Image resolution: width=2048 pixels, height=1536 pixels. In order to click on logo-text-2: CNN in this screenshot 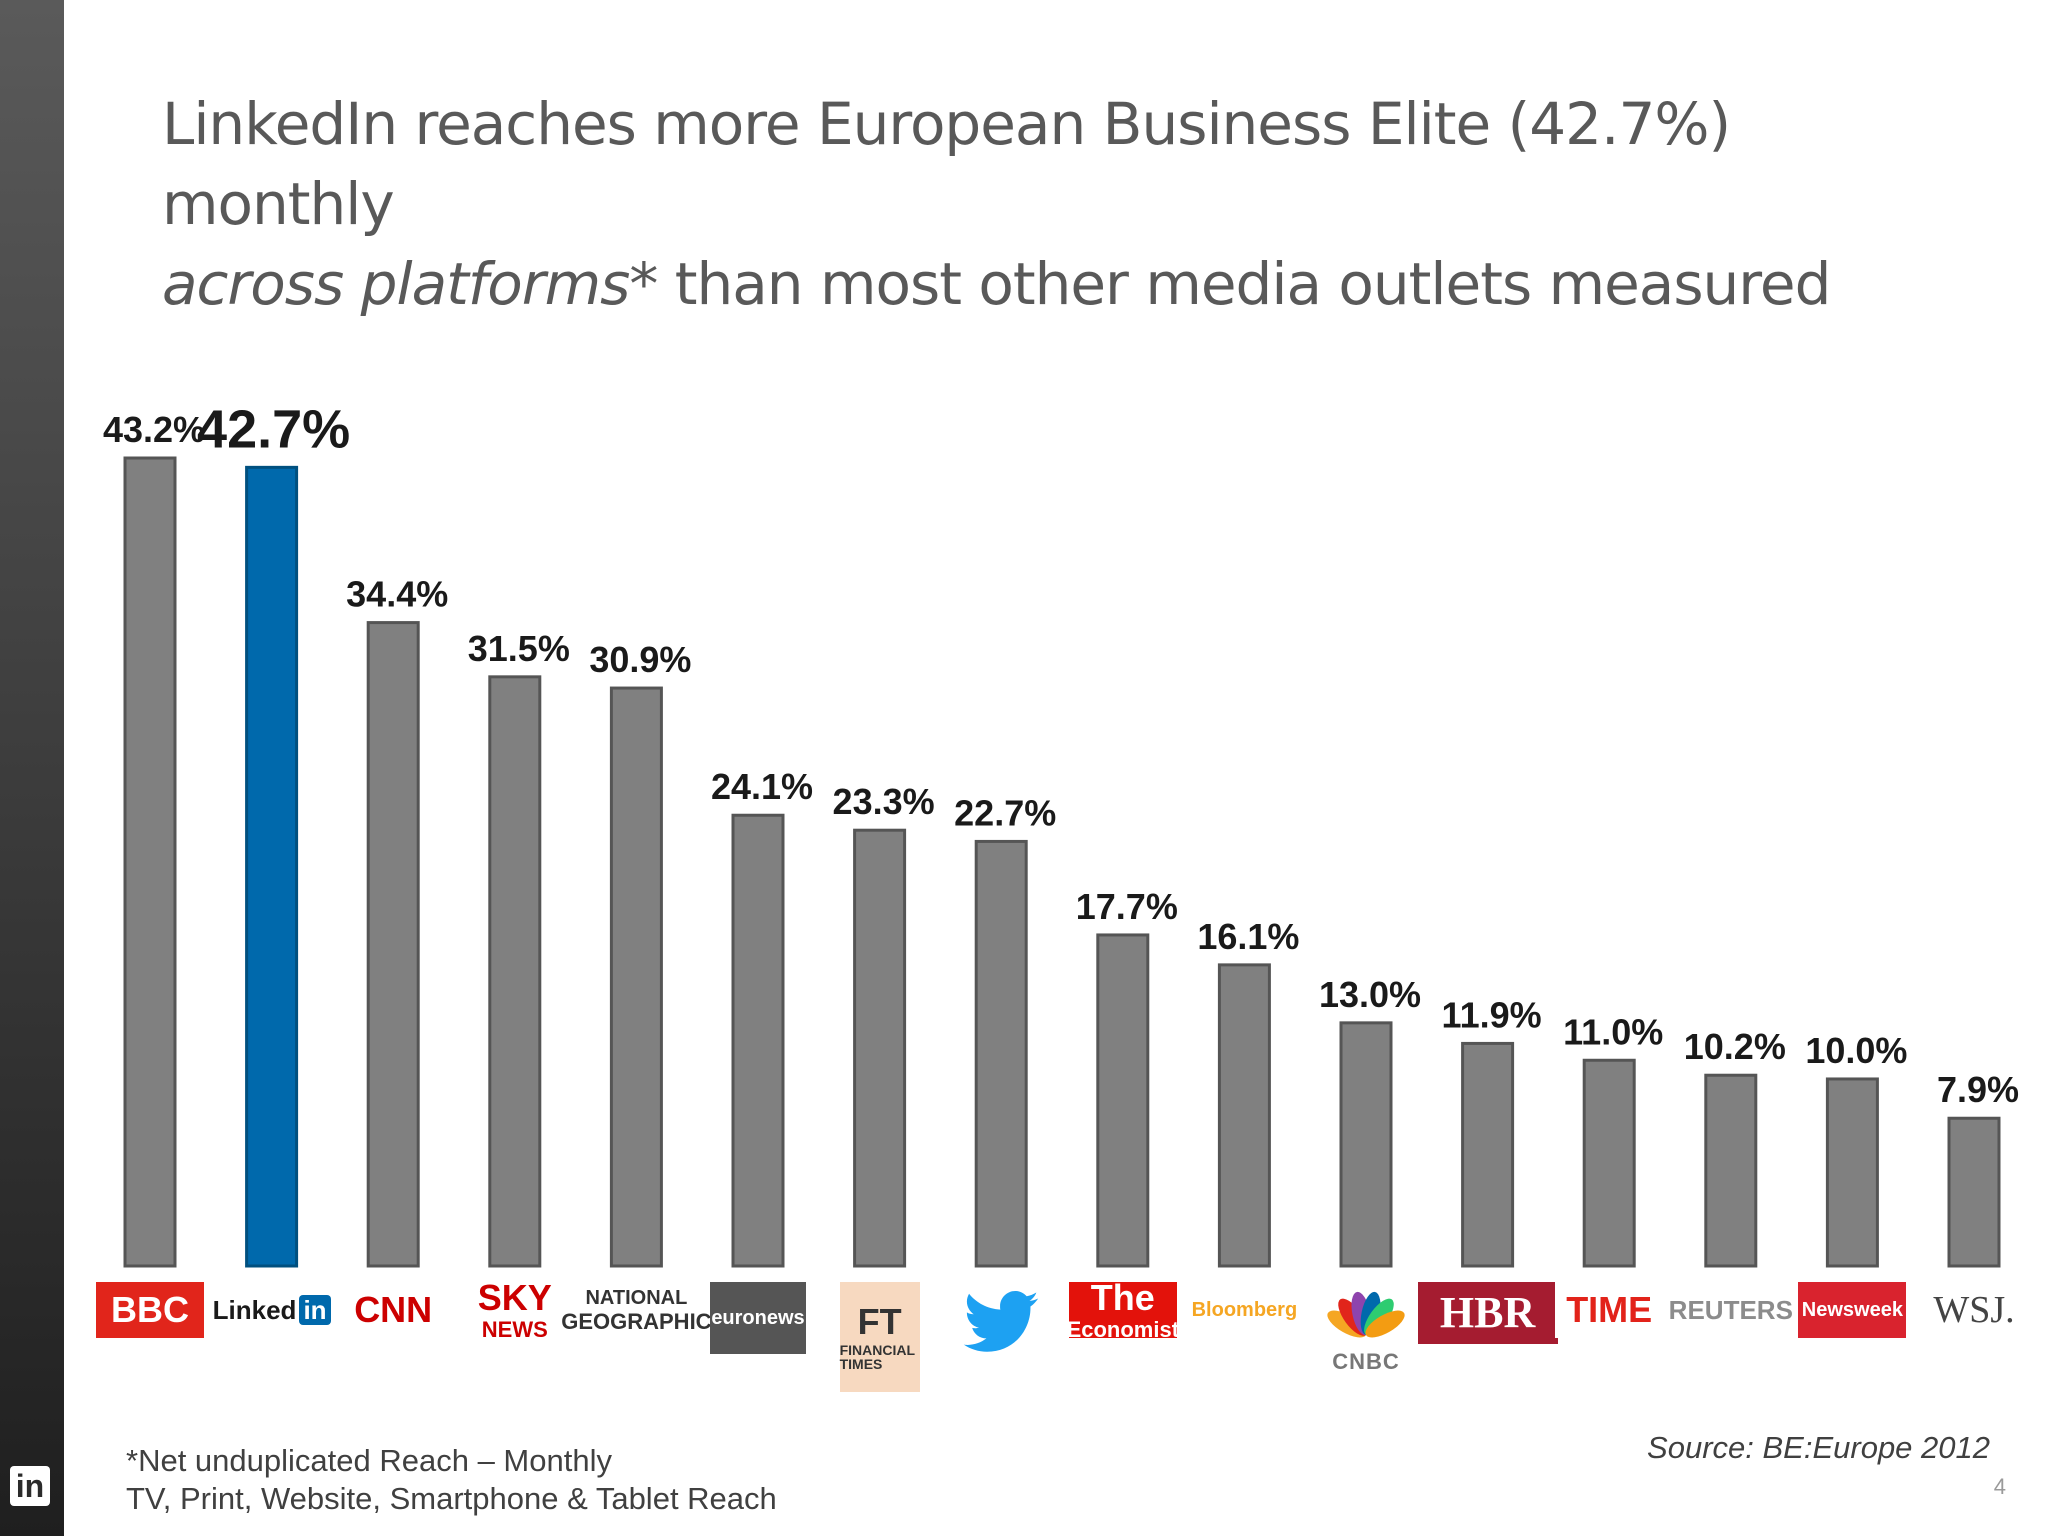, I will do `click(393, 1309)`.